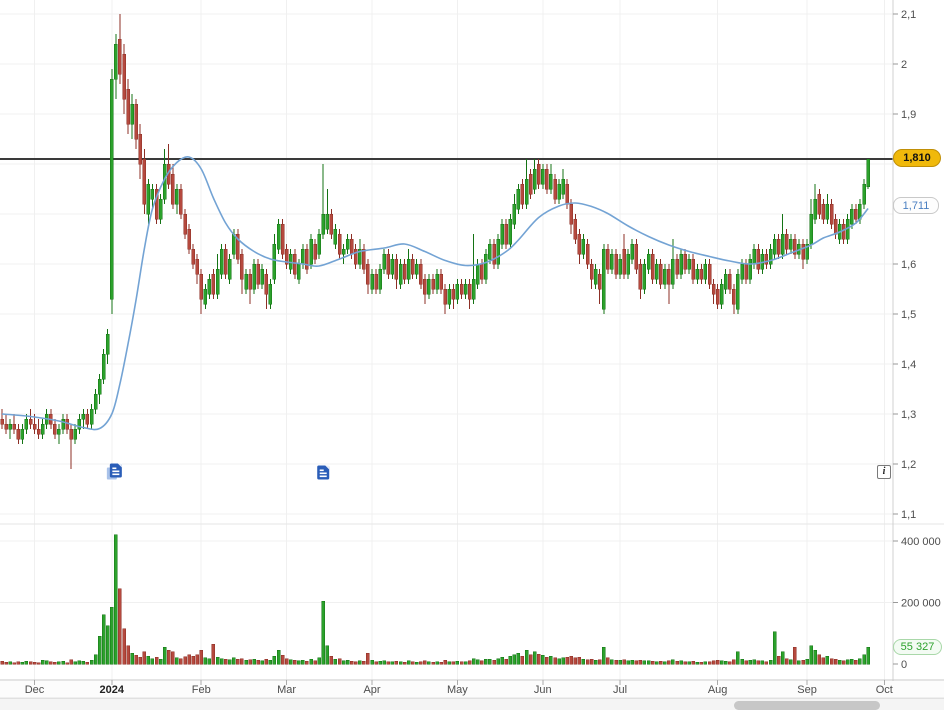 Image resolution: width=944 pixels, height=710 pixels. Describe the element at coordinates (908, 15) in the screenshot. I see `price-axis-label: 2,1` at that location.